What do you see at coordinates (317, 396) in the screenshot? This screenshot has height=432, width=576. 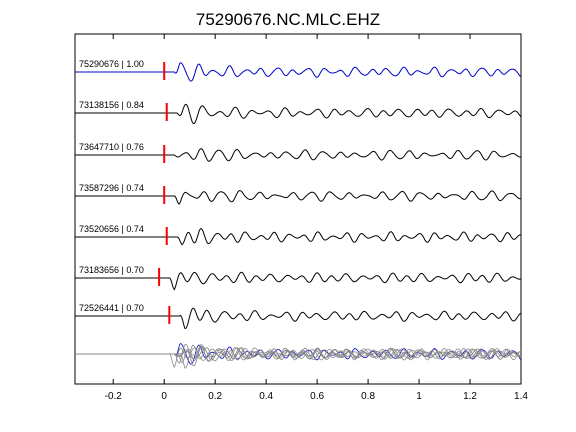 I see `x-tick-label: 0.6` at bounding box center [317, 396].